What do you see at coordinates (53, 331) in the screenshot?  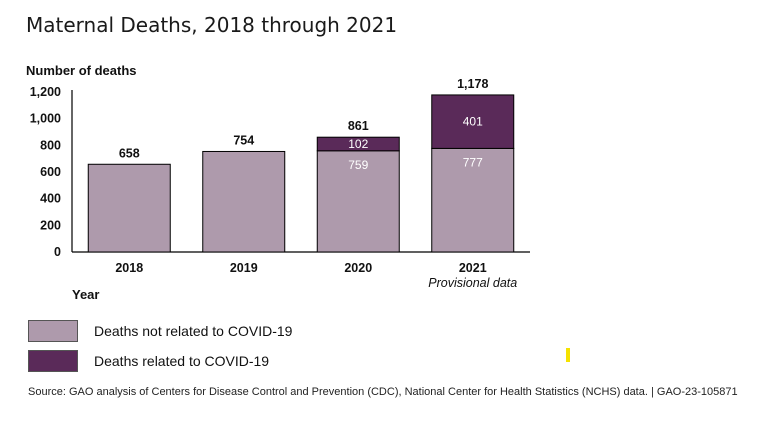 I see `legend-swatch-non-covid` at bounding box center [53, 331].